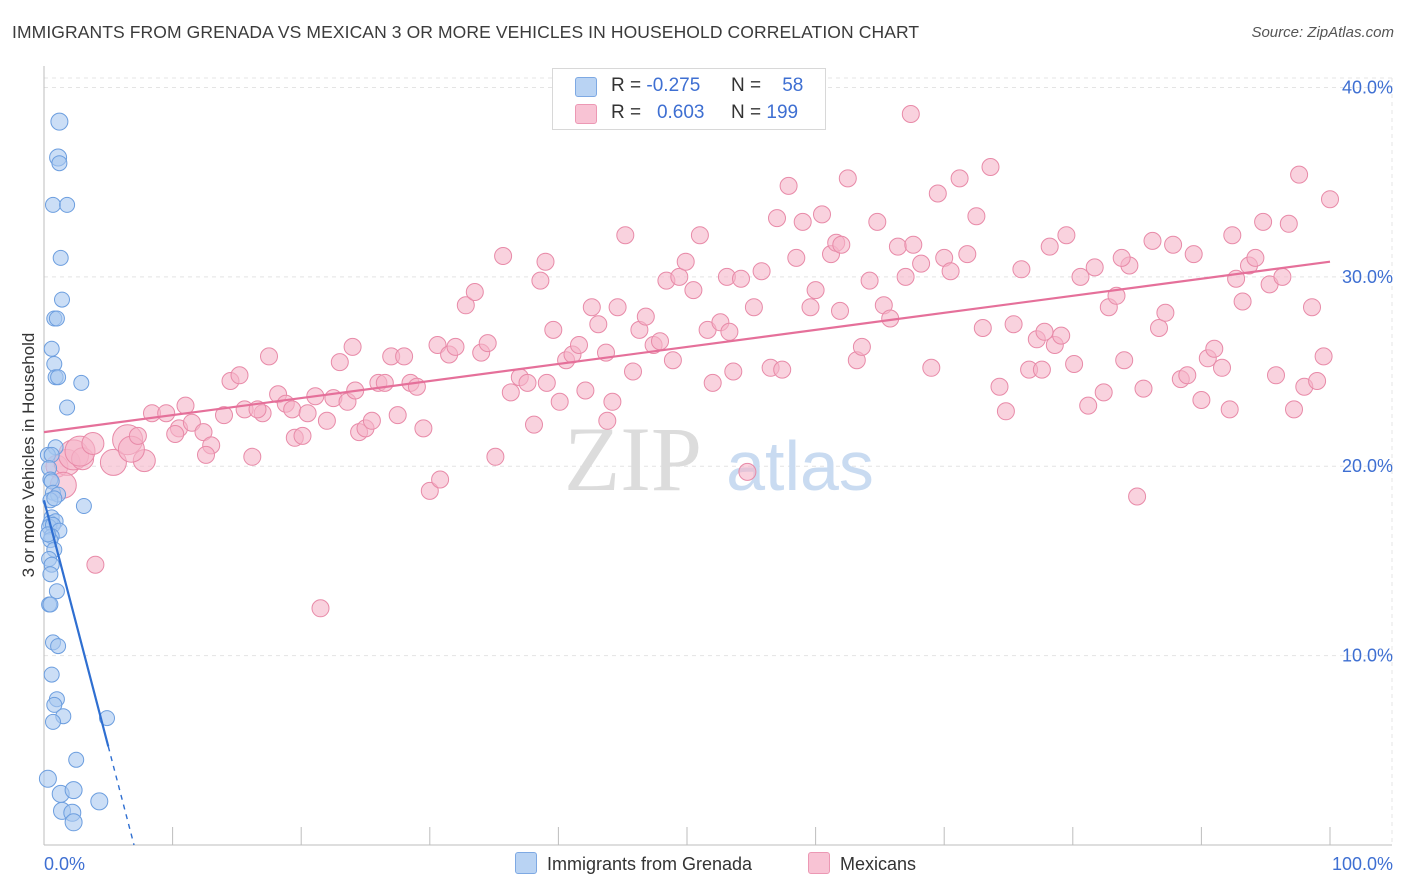 The width and height of the screenshot is (1406, 892). I want to click on legend-r-mexicans: R = 0.603, so click(658, 112).